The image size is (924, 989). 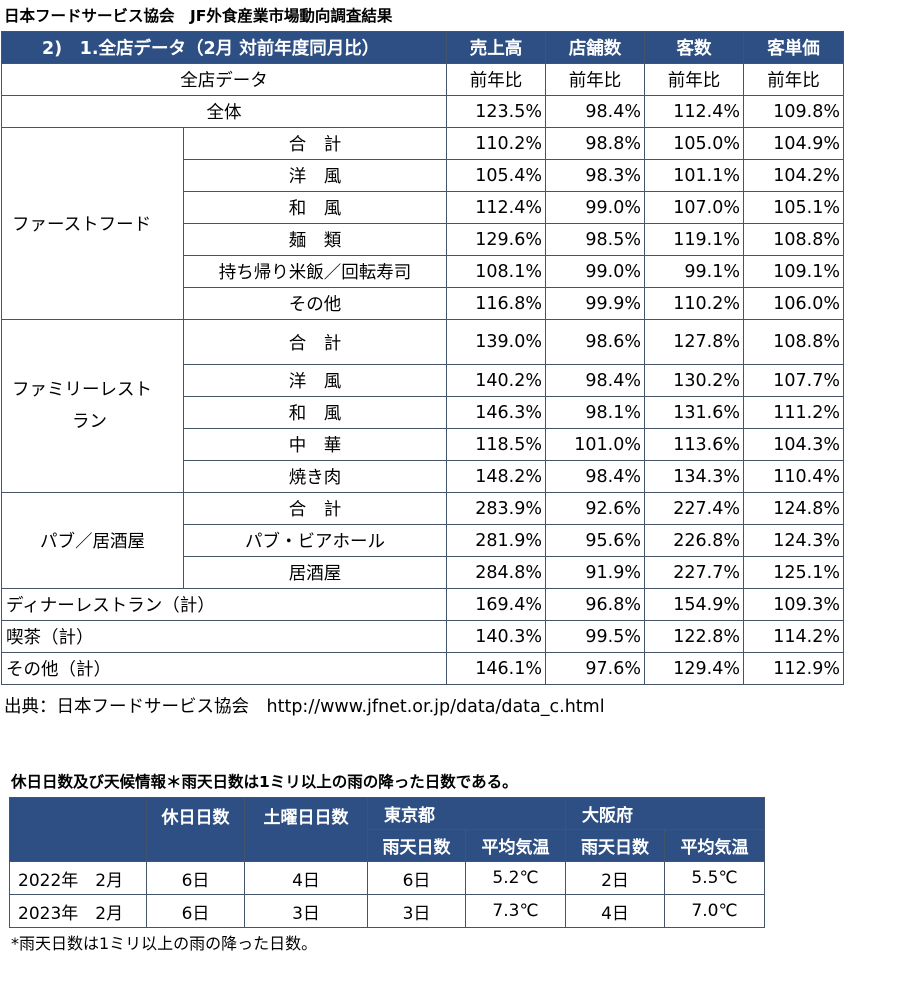 I want to click on value-cell: 110.2%, so click(x=694, y=303).